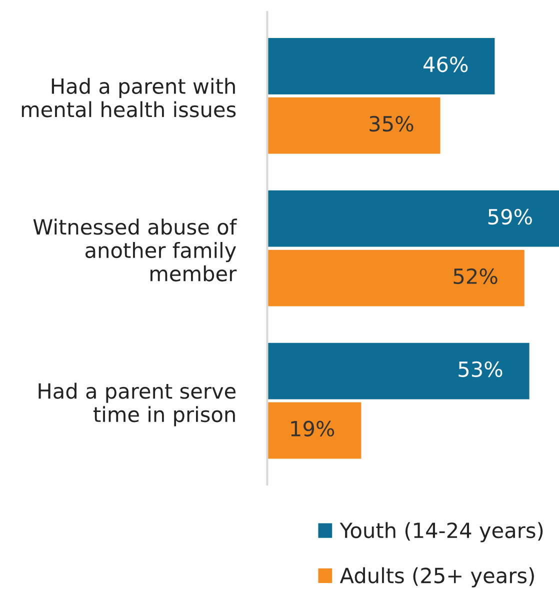 The width and height of the screenshot is (559, 602). Describe the element at coordinates (392, 124) in the screenshot. I see `data-label: 35%` at that location.